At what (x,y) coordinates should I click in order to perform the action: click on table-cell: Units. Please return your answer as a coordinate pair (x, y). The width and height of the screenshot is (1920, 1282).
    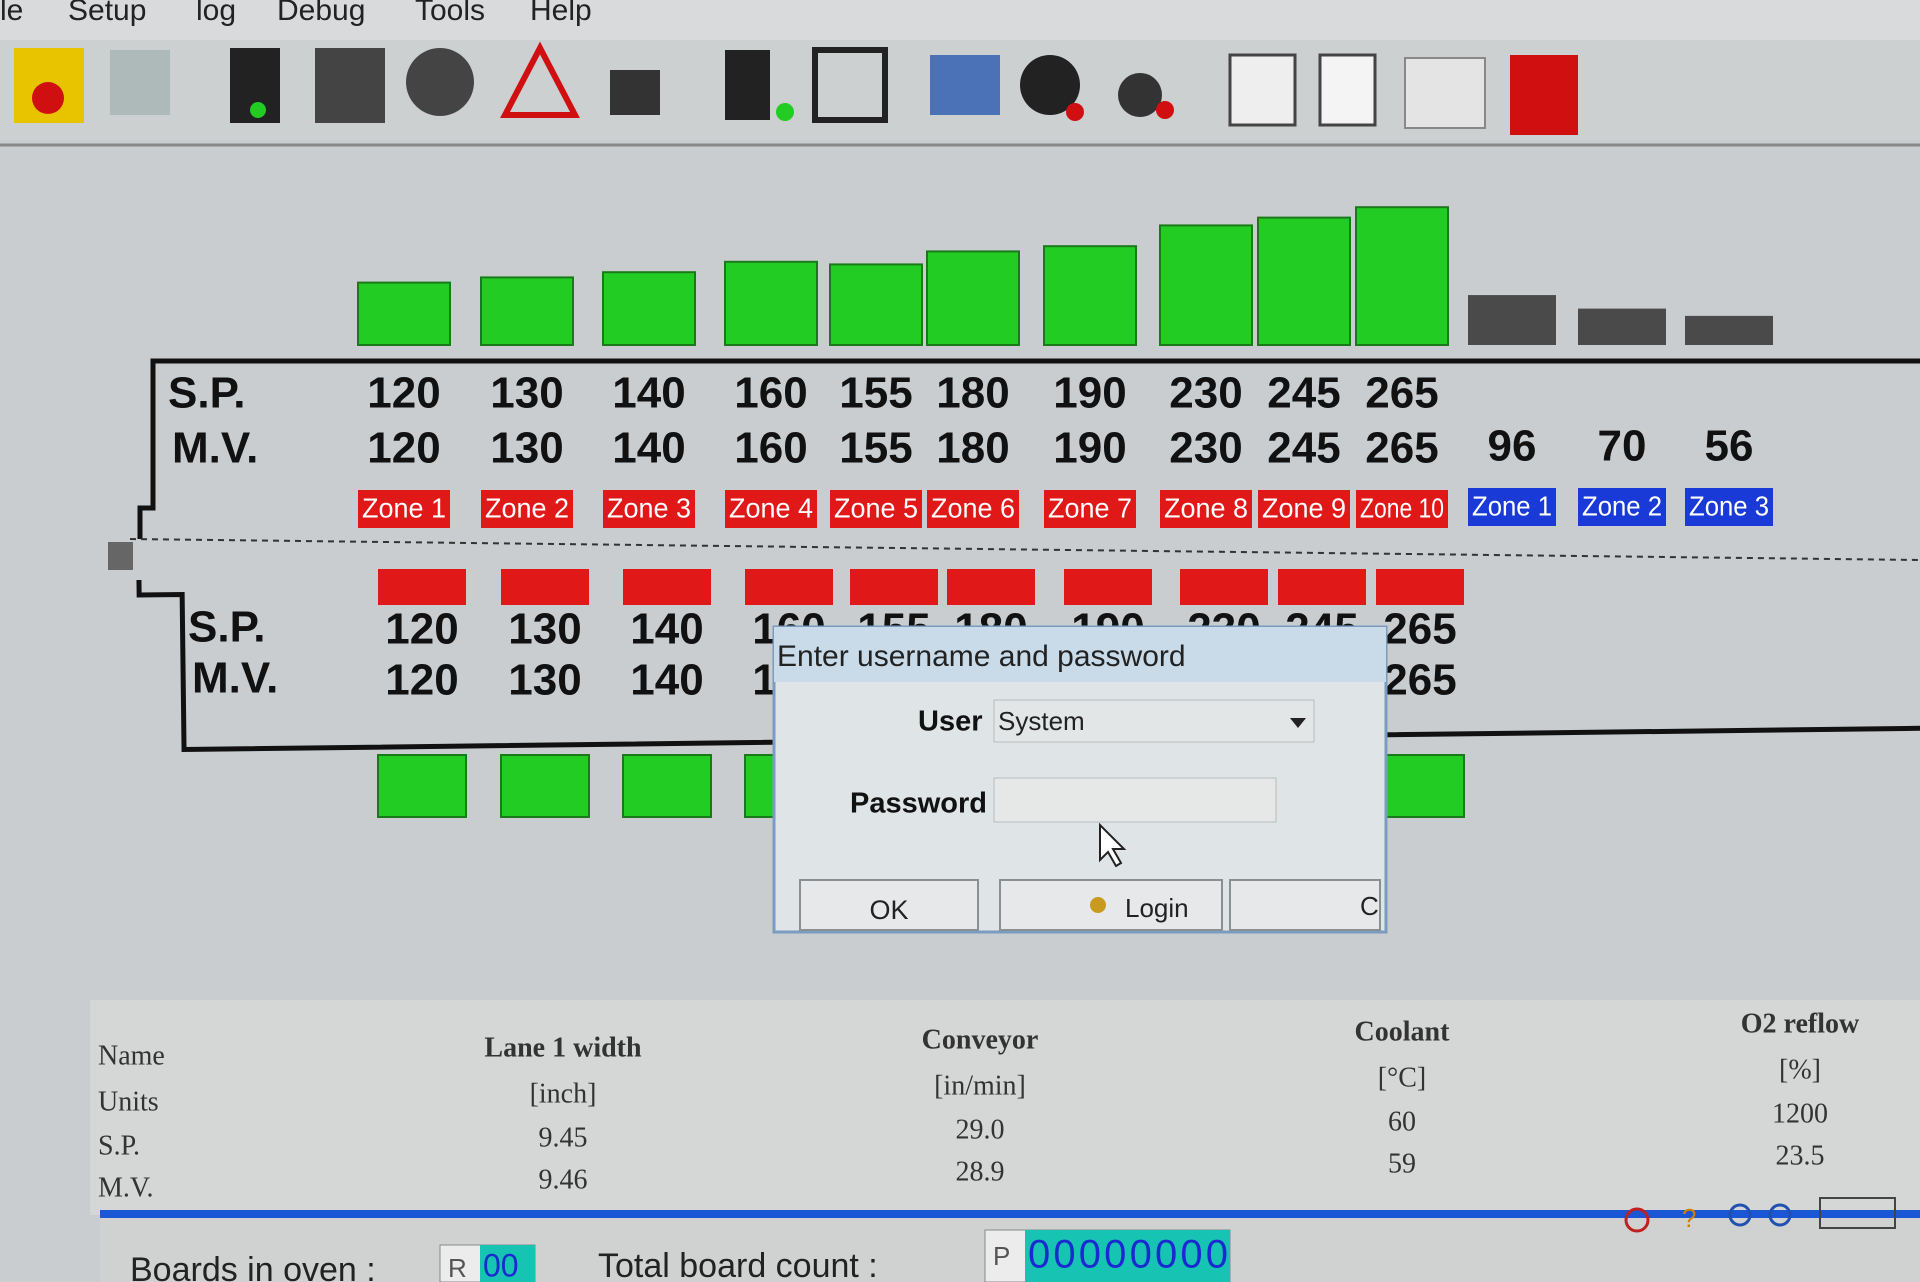
    Looking at the image, I should click on (128, 1101).